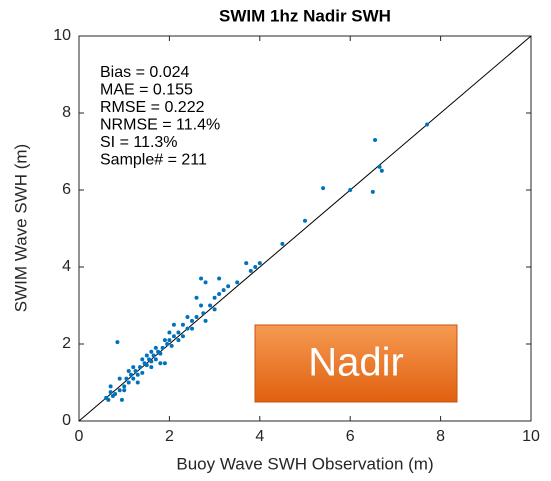 The width and height of the screenshot is (551, 481). I want to click on x-tick-label: 4, so click(259, 436).